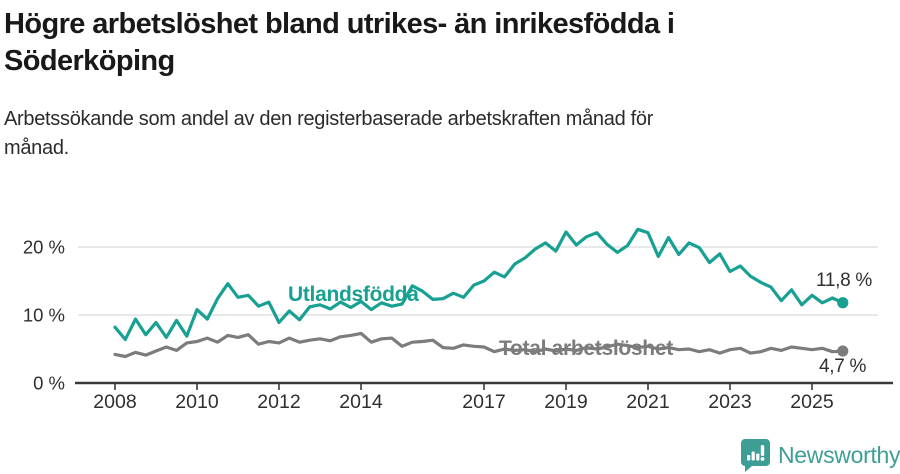  What do you see at coordinates (89, 61) in the screenshot?
I see `page-title-line2: Söderköping` at bounding box center [89, 61].